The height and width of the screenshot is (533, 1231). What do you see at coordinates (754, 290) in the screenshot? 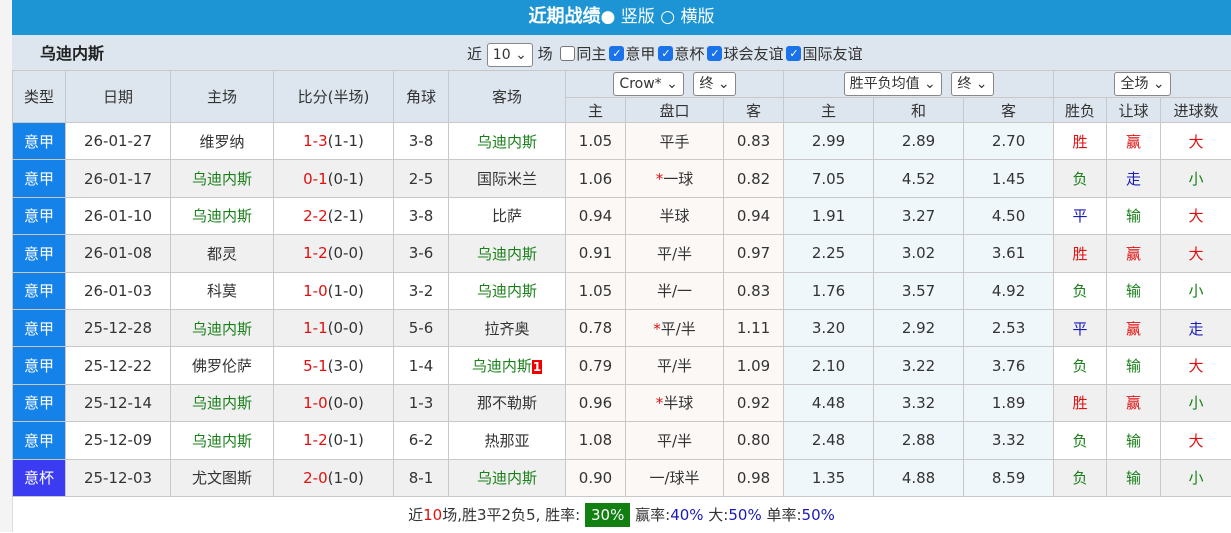
I see `ah-away-odds: 0.83` at bounding box center [754, 290].